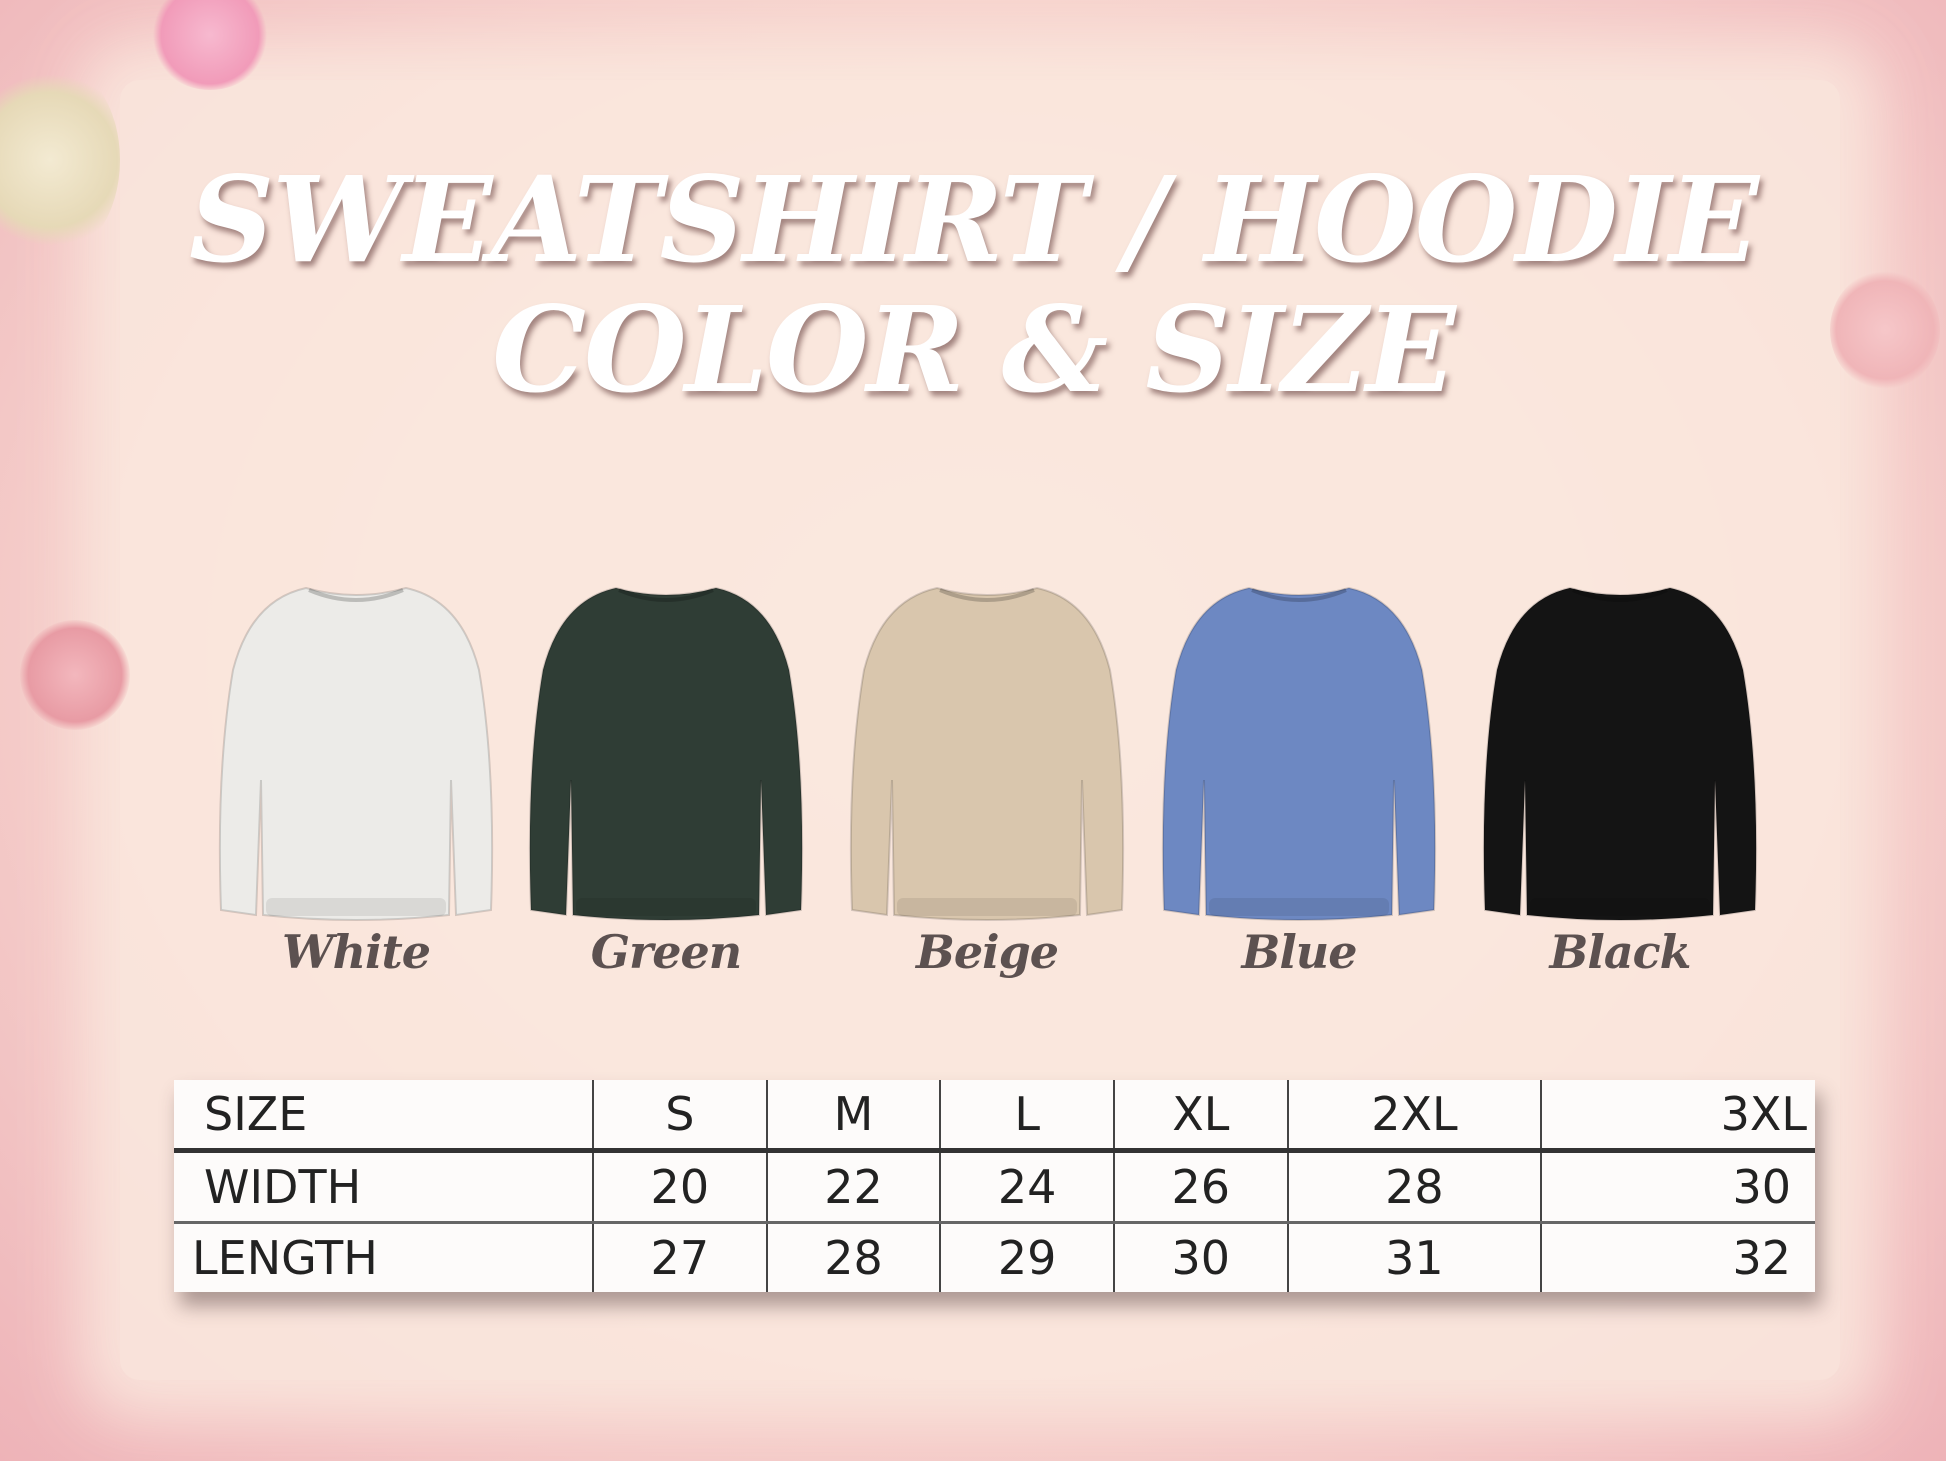 Image resolution: width=1946 pixels, height=1461 pixels. Describe the element at coordinates (1414, 1257) in the screenshot. I see `table-cell: 31` at that location.